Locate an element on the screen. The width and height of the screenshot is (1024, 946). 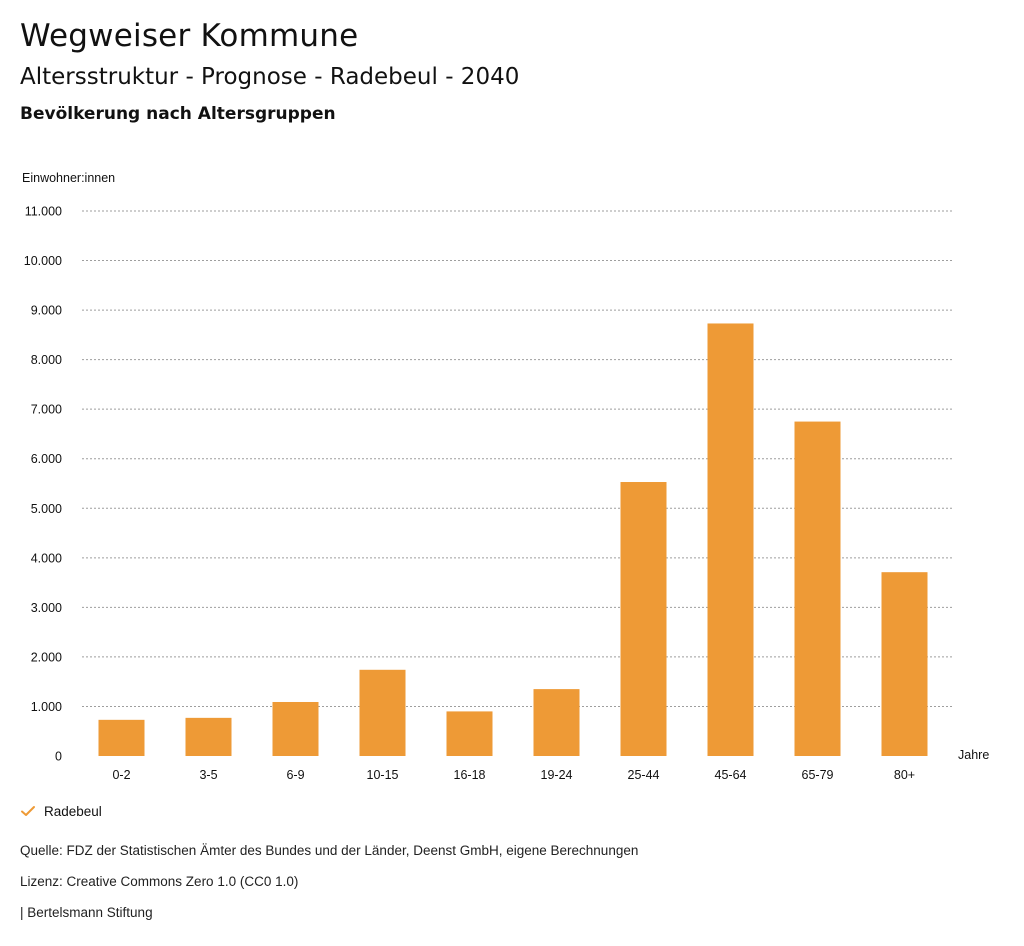
y-tick-label: 10.000 is located at coordinates (43, 261).